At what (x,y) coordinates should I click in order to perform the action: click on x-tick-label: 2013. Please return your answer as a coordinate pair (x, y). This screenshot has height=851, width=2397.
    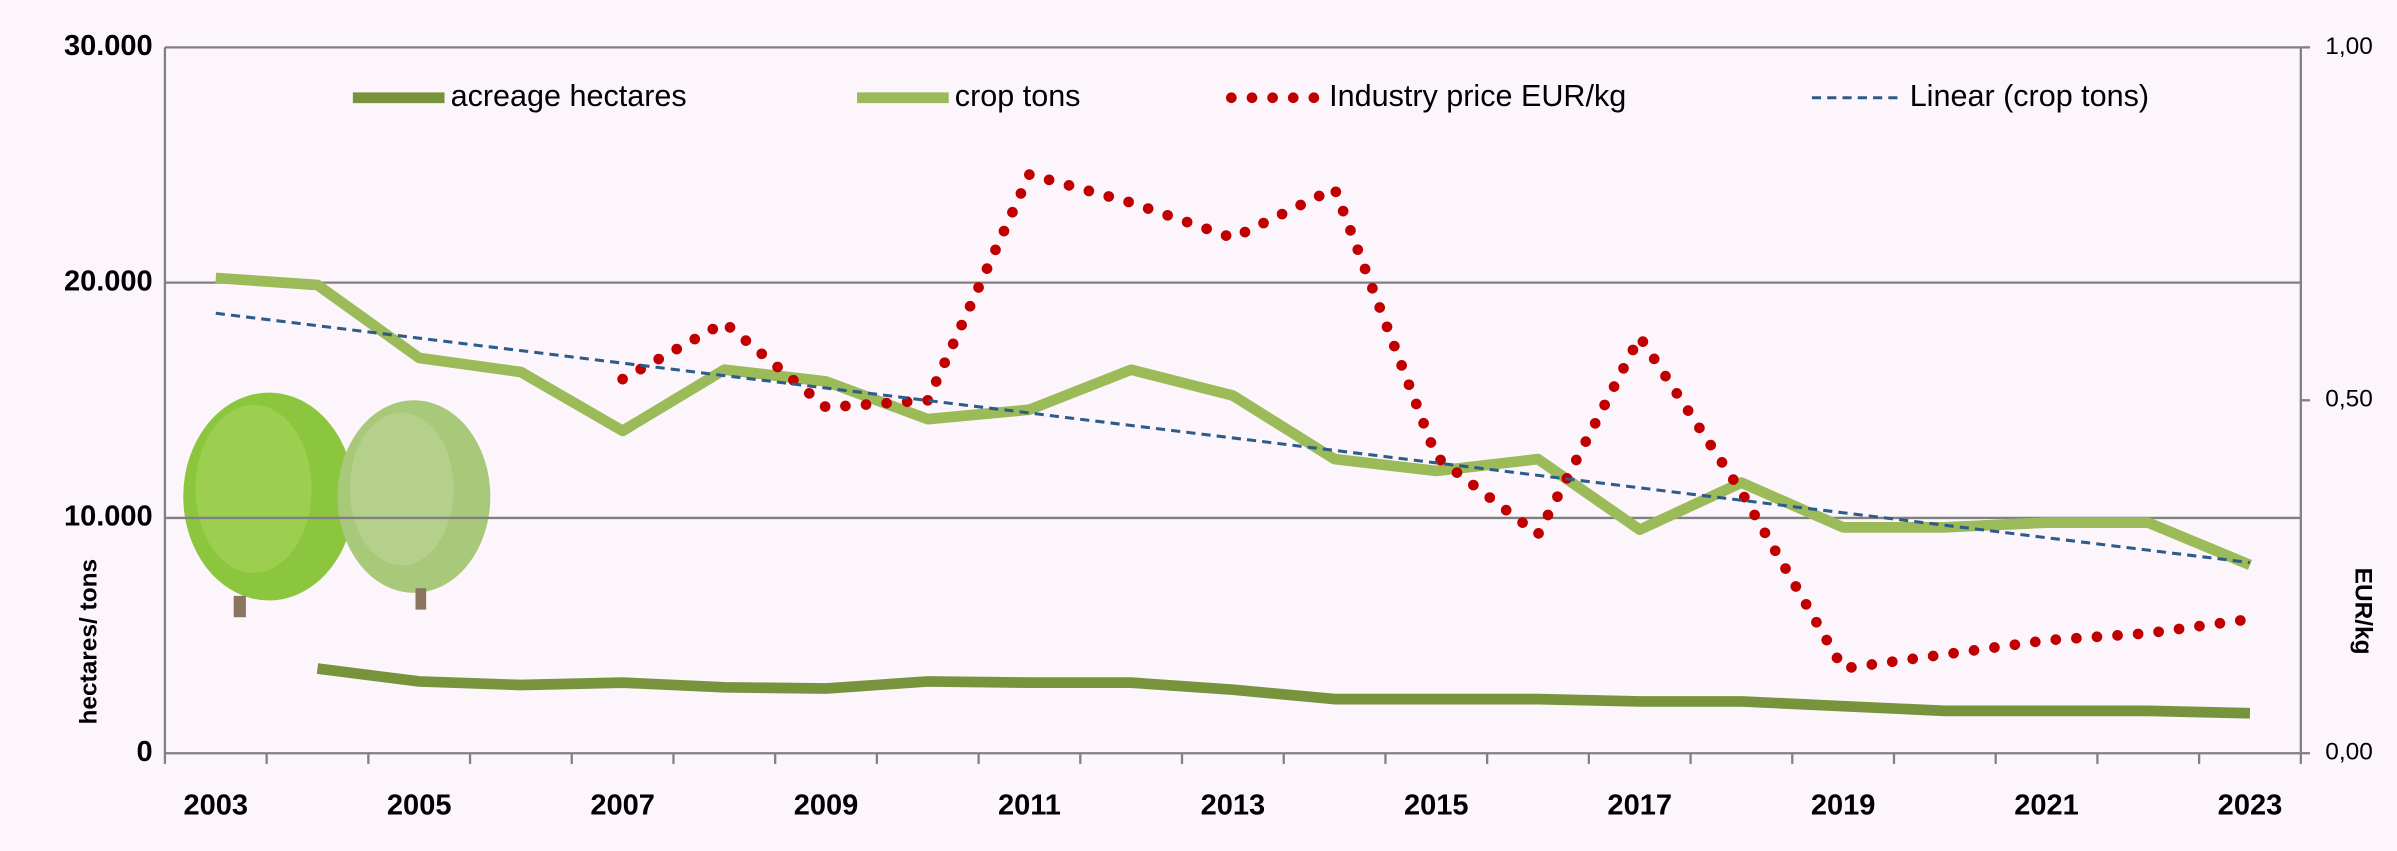
    Looking at the image, I should click on (1233, 805).